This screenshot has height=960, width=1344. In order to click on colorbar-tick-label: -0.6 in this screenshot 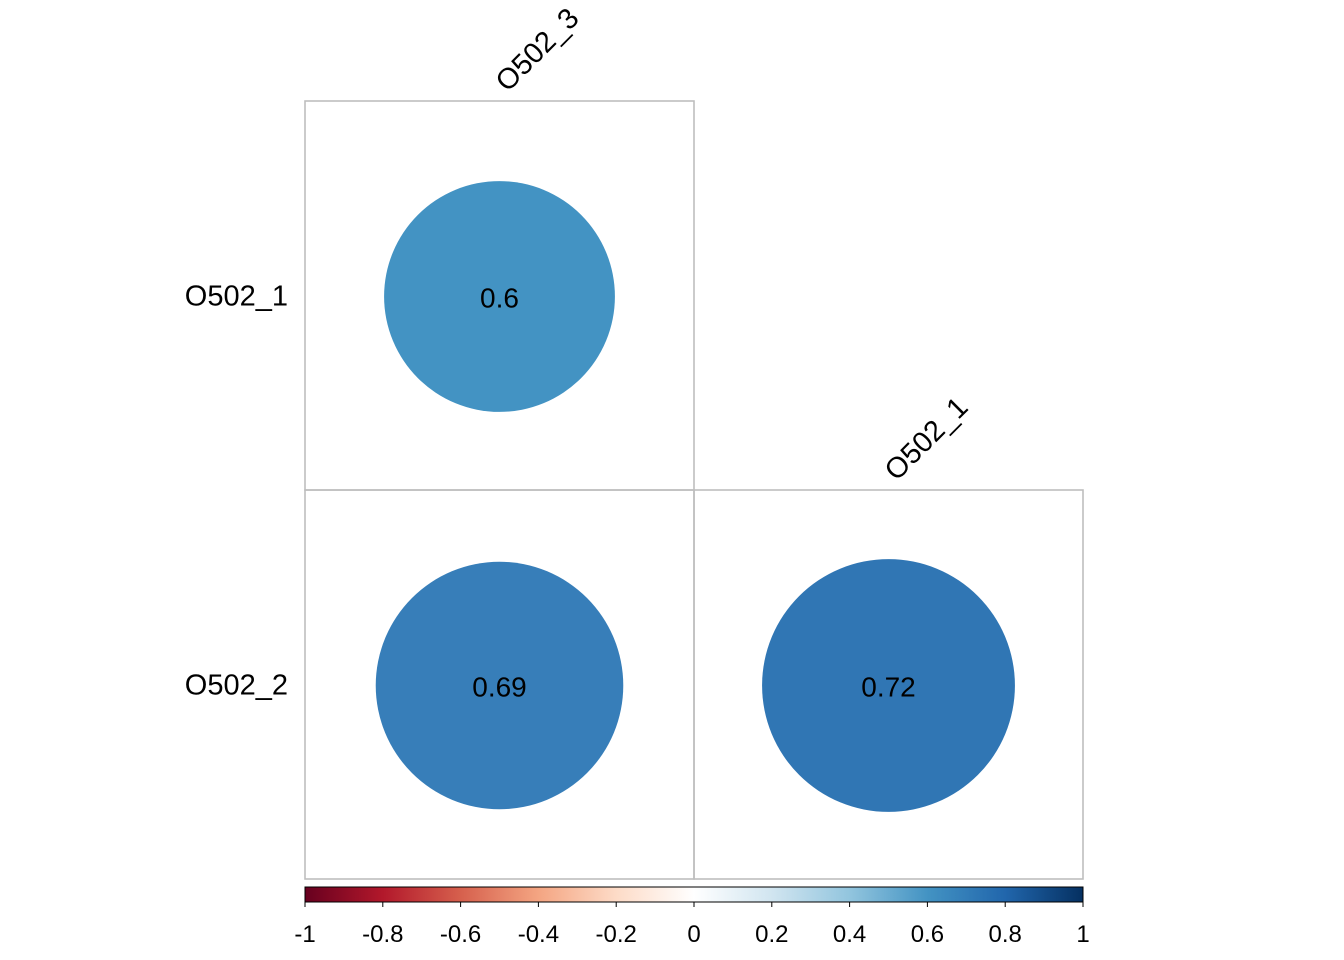, I will do `click(460, 934)`.